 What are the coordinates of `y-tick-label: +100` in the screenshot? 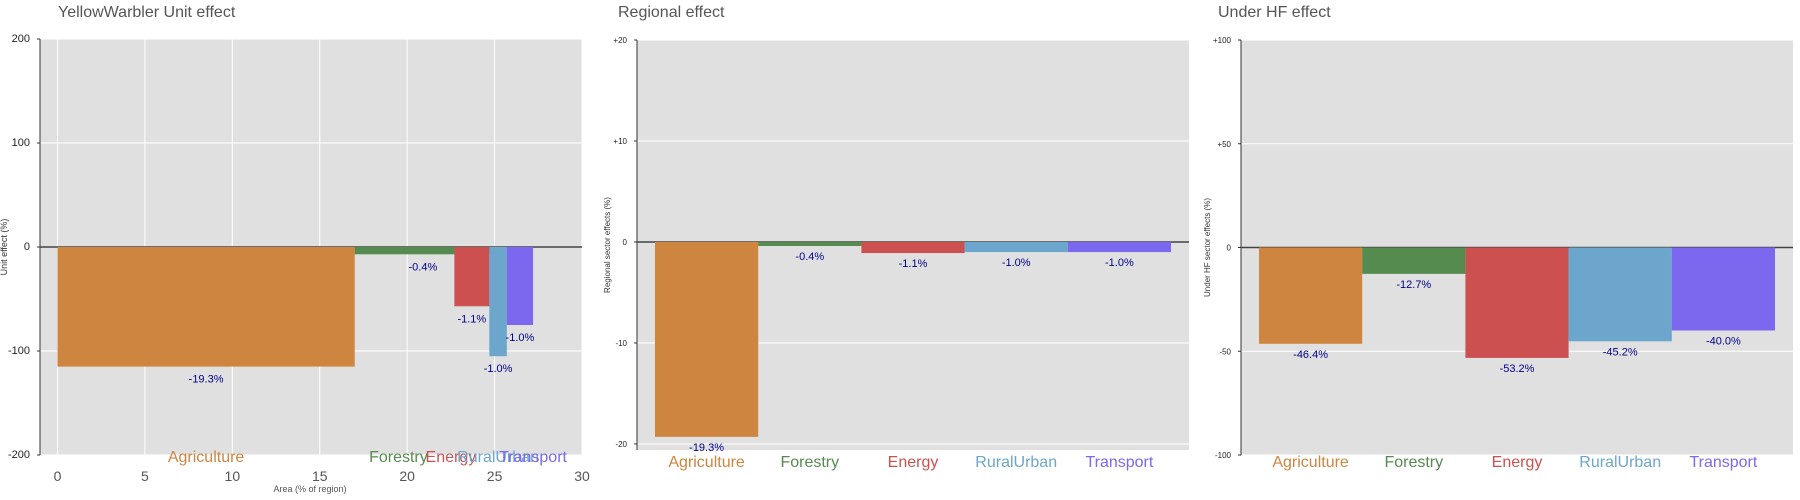 It's located at (1222, 40).